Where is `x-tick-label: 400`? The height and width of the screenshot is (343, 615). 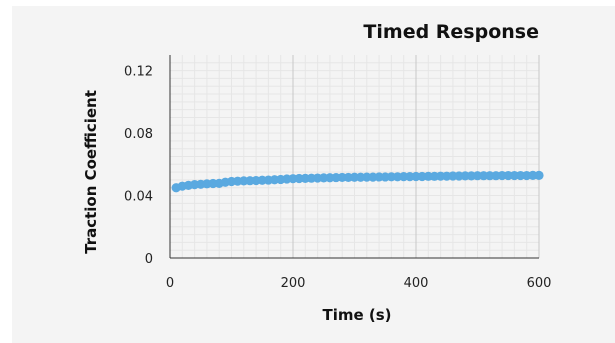 x-tick-label: 400 is located at coordinates (416, 283).